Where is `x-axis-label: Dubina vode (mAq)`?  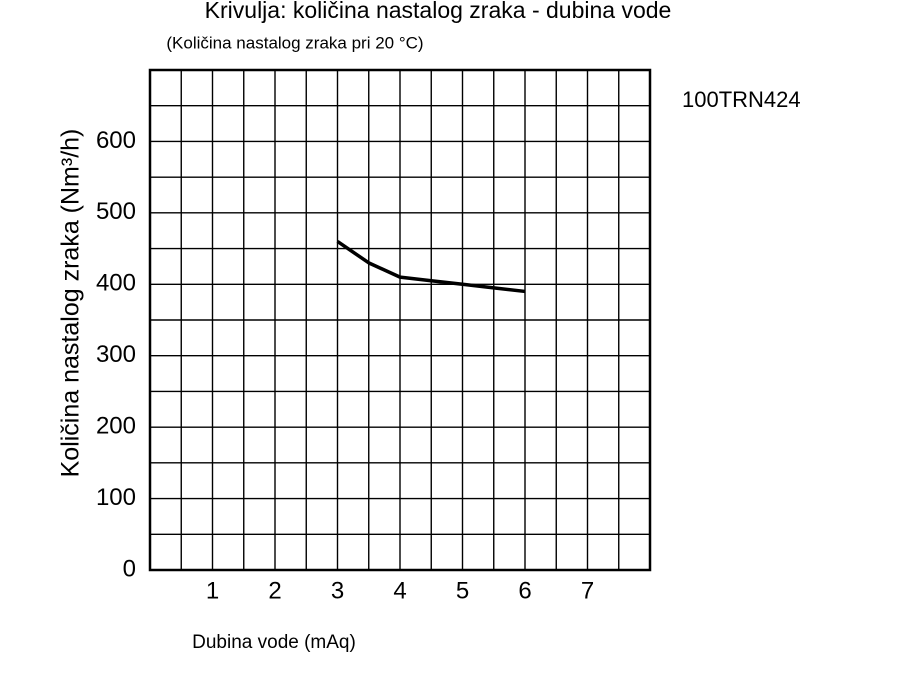
x-axis-label: Dubina vode (mAq) is located at coordinates (274, 642).